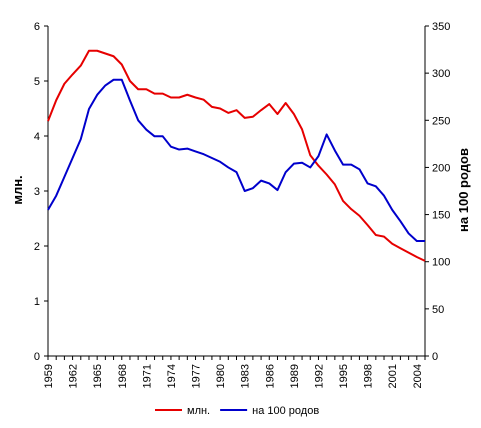  Describe the element at coordinates (98, 376) in the screenshot. I see `x-tick-label: 1965` at that location.